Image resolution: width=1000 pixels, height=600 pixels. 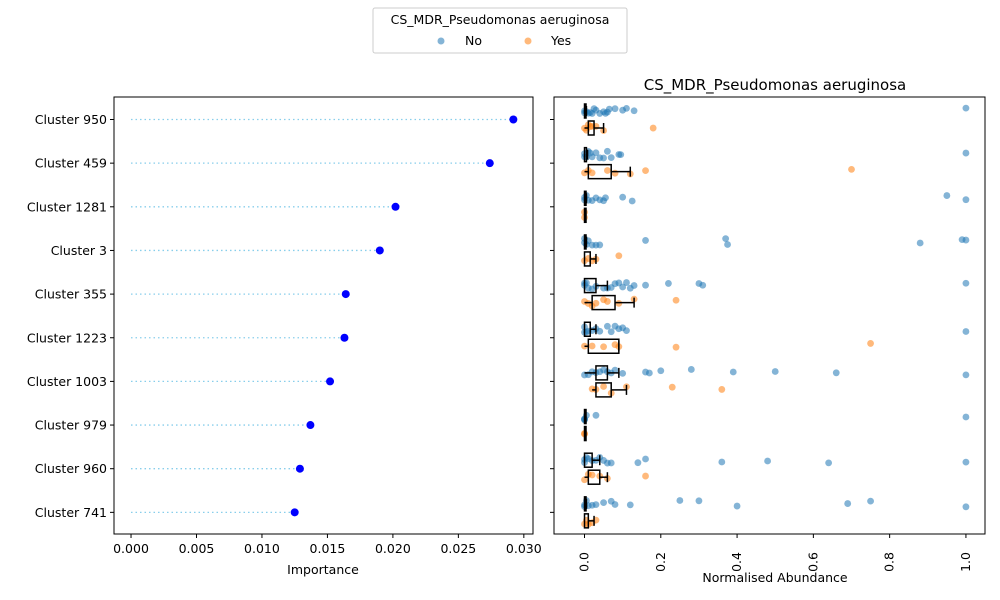 I want to click on right-x-tick-label: 0.0, so click(x=584, y=562).